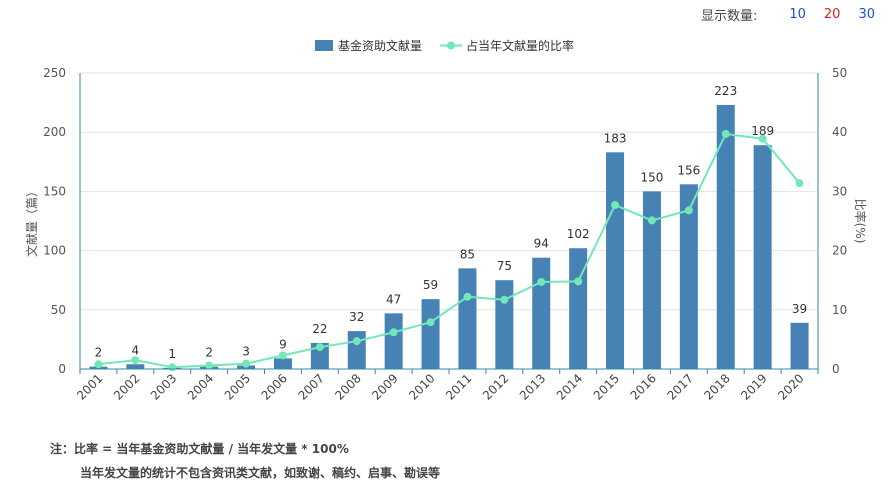 The image size is (889, 485). Describe the element at coordinates (421, 386) in the screenshot. I see `x-tick-label: 2010` at that location.